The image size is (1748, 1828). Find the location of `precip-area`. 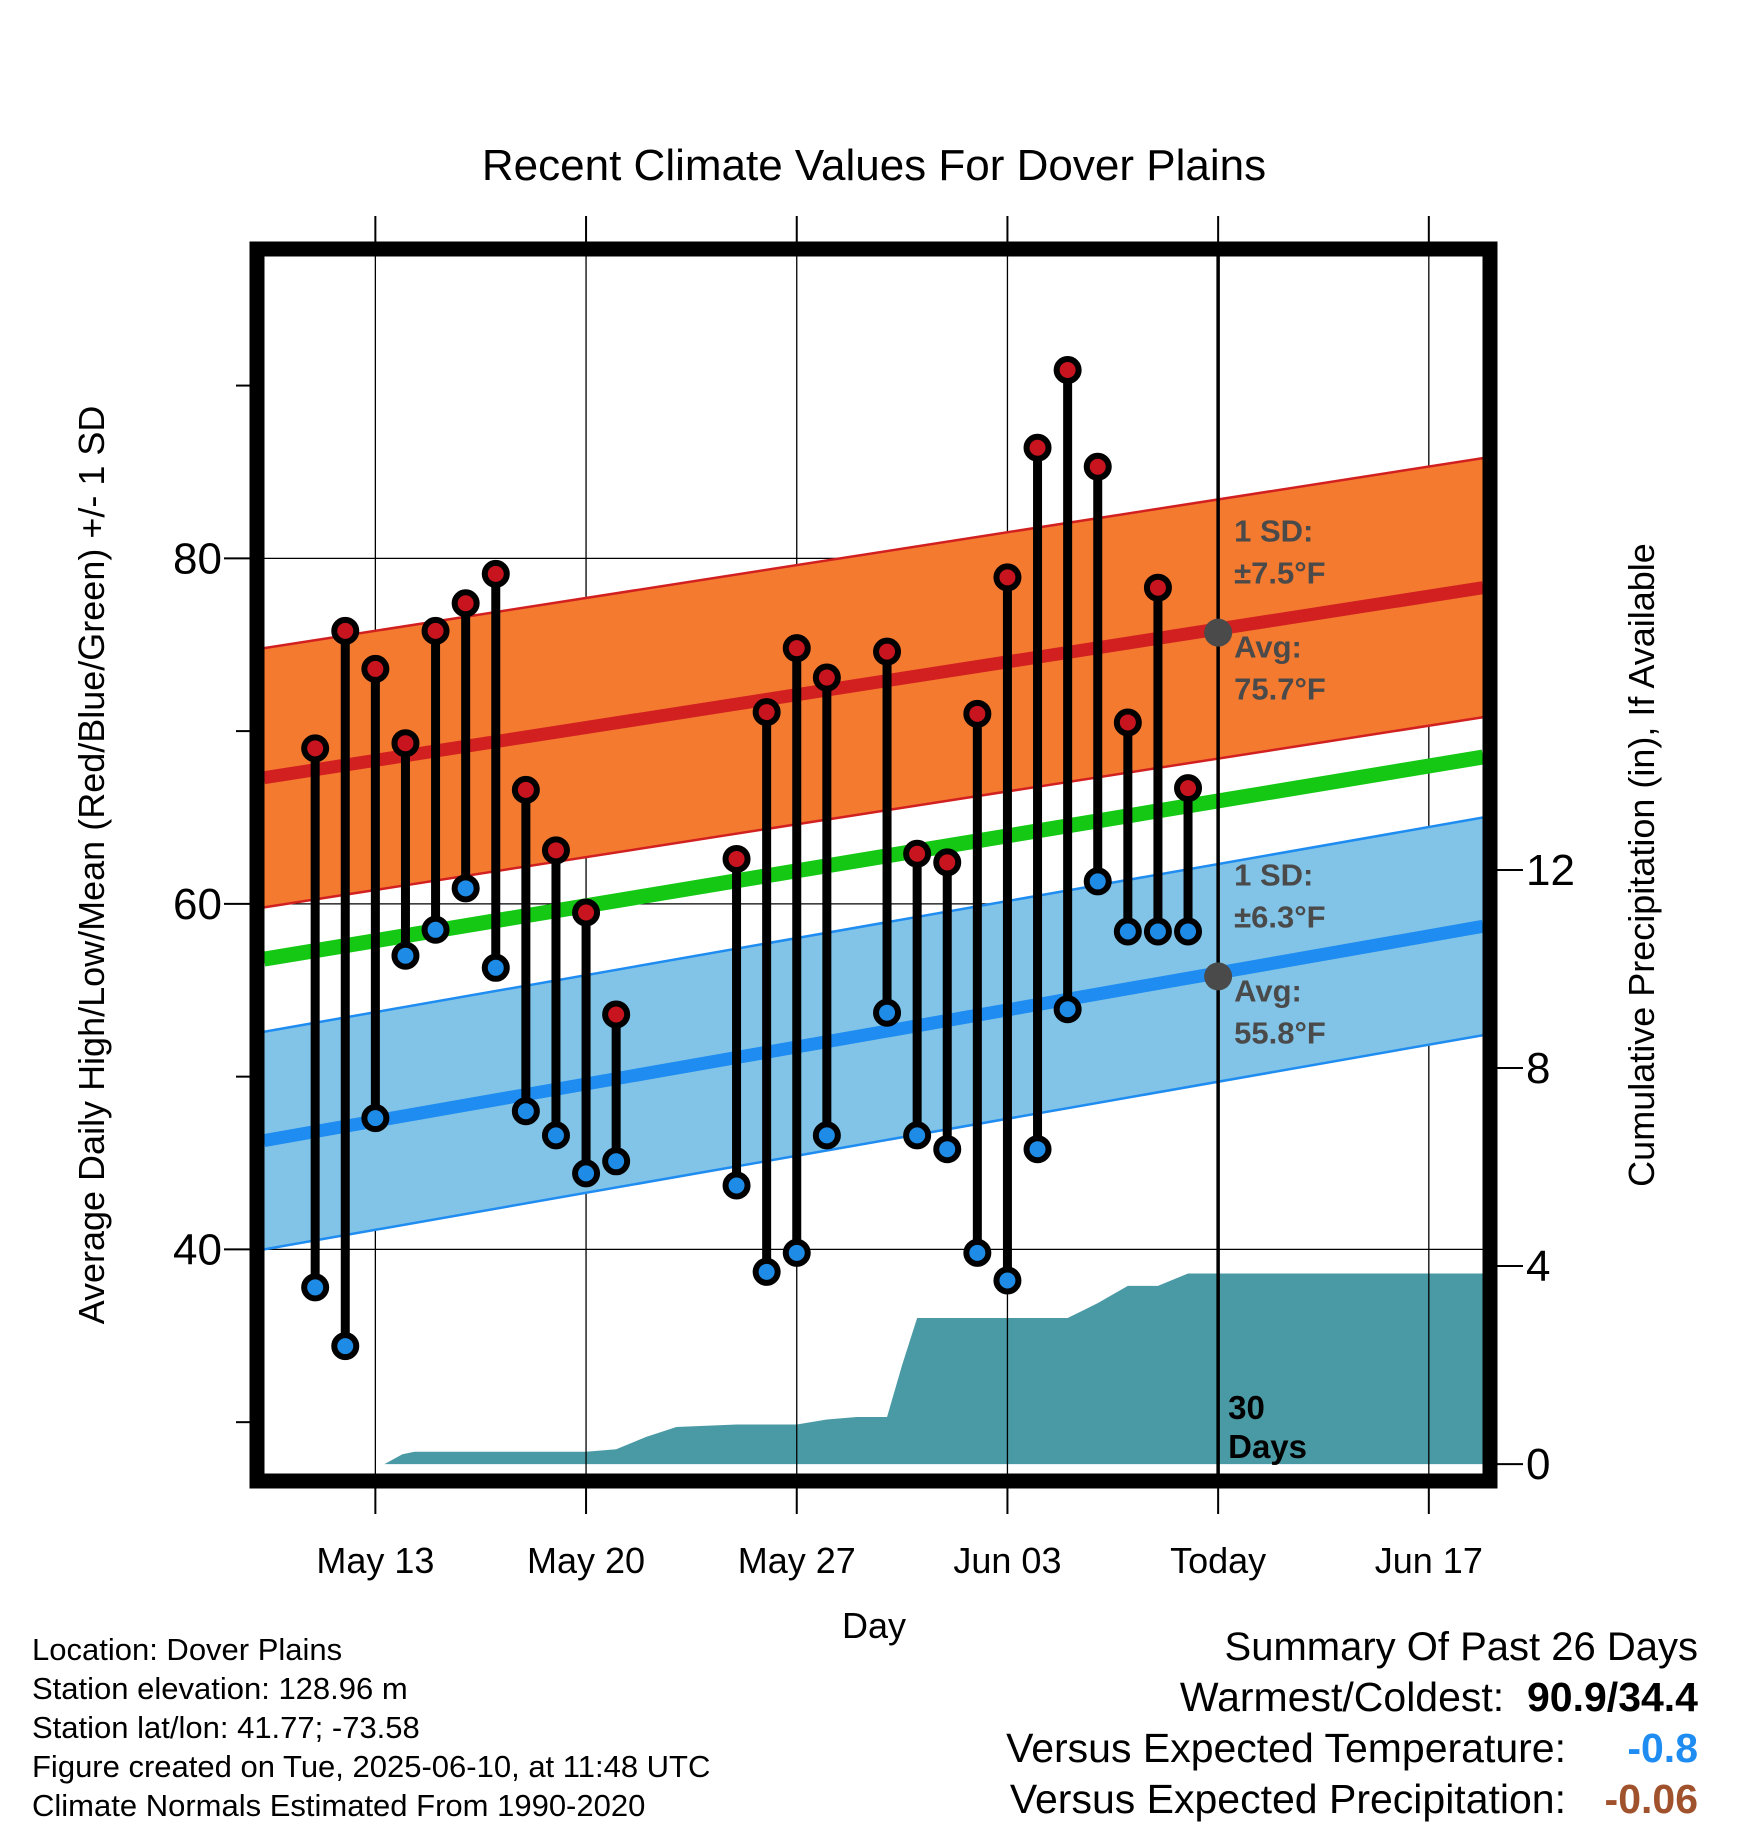

precip-area is located at coordinates (873, 1369).